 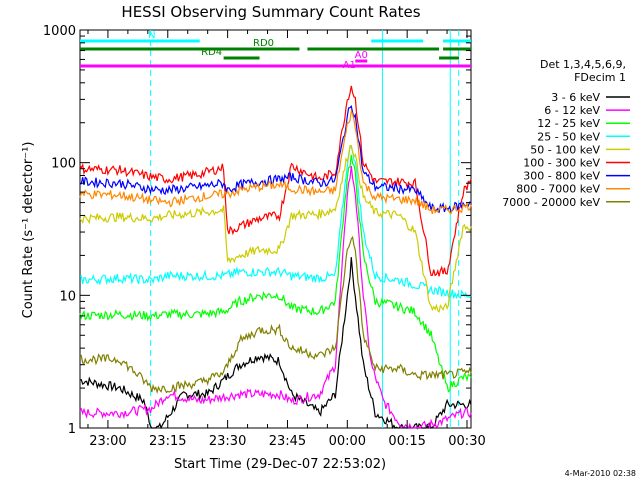 What do you see at coordinates (263, 43) in the screenshot?
I see `state-bar-label: RD0` at bounding box center [263, 43].